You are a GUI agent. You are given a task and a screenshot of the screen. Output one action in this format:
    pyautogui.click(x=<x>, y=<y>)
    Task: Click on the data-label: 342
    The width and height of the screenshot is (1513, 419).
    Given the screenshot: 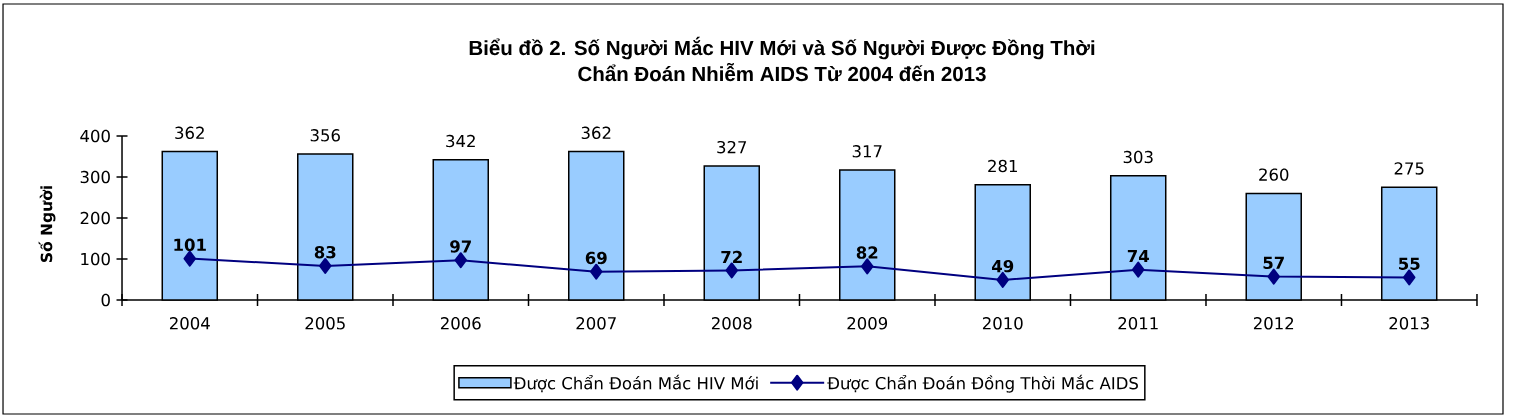 What is the action you would take?
    pyautogui.click(x=460, y=141)
    